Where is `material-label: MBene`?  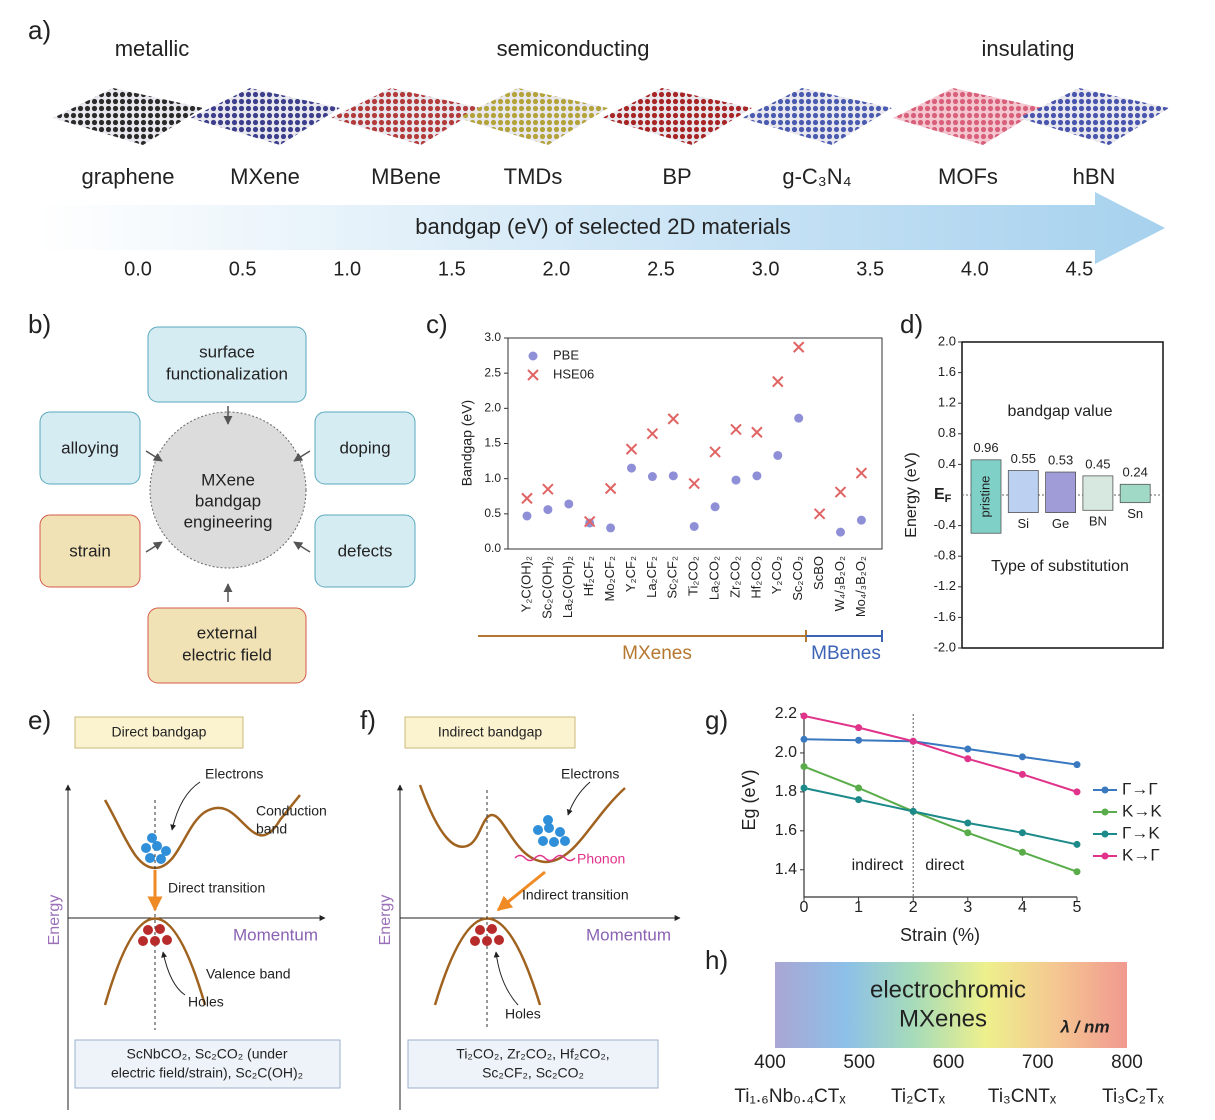
material-label: MBene is located at coordinates (406, 176).